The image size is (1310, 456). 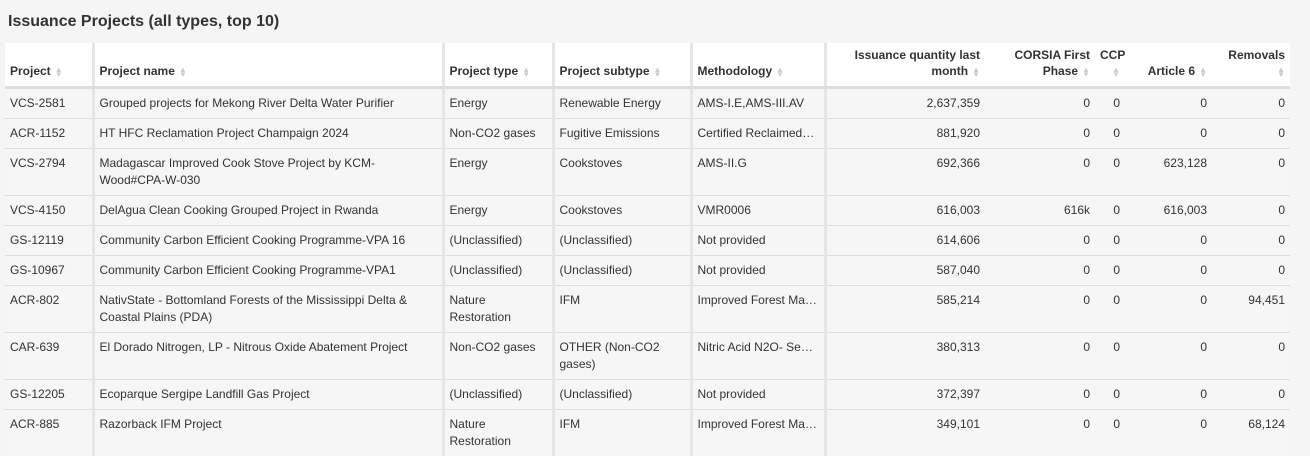 I want to click on column-header-removals: Removals▲▼, so click(x=1251, y=65).